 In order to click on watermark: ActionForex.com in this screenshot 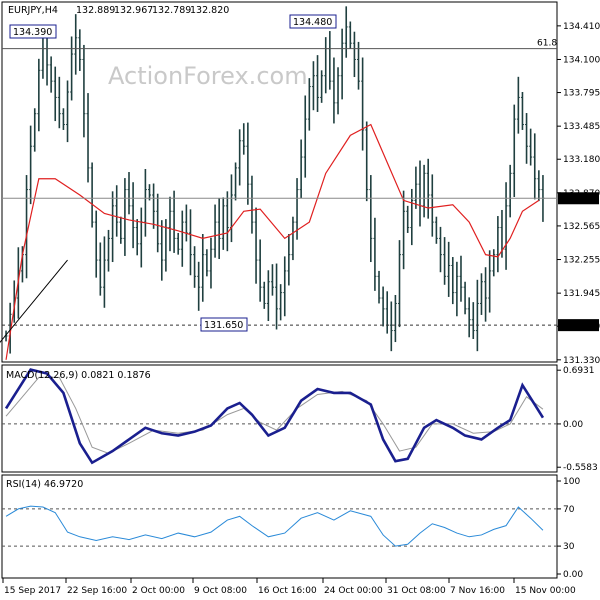, I will do `click(208, 76)`.